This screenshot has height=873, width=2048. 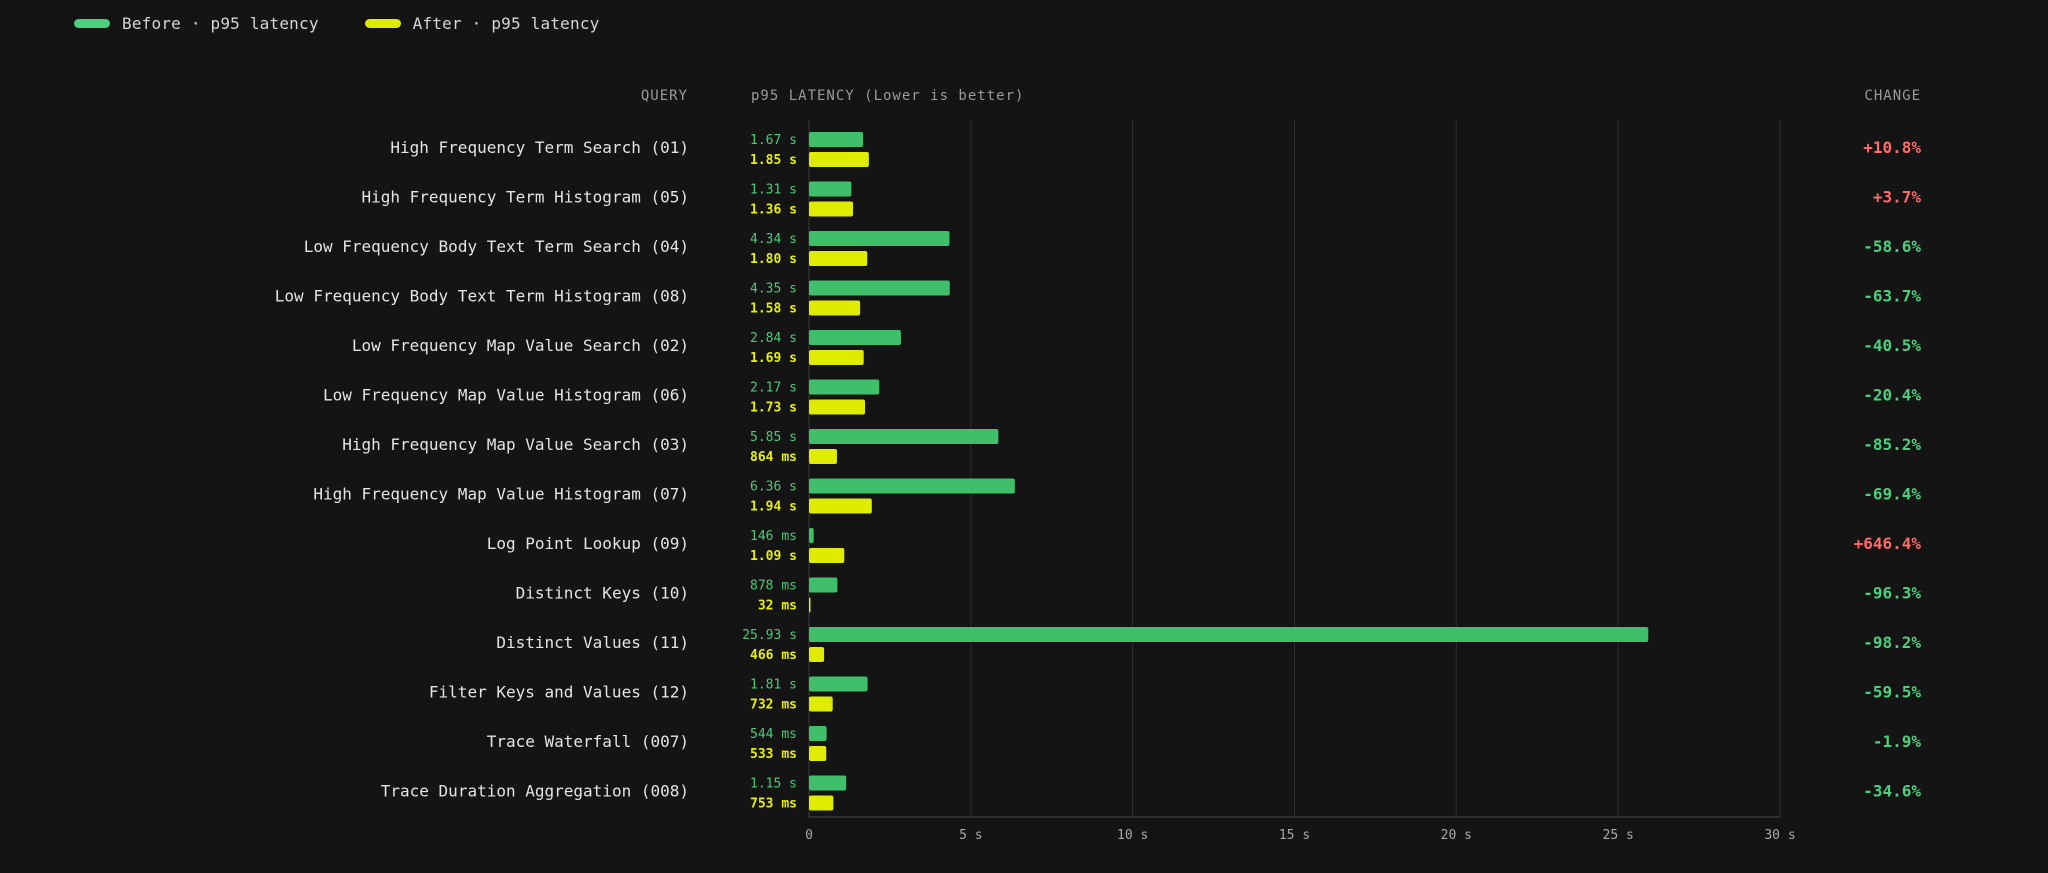 What do you see at coordinates (1892, 791) in the screenshot?
I see `change-value: -34.6%` at bounding box center [1892, 791].